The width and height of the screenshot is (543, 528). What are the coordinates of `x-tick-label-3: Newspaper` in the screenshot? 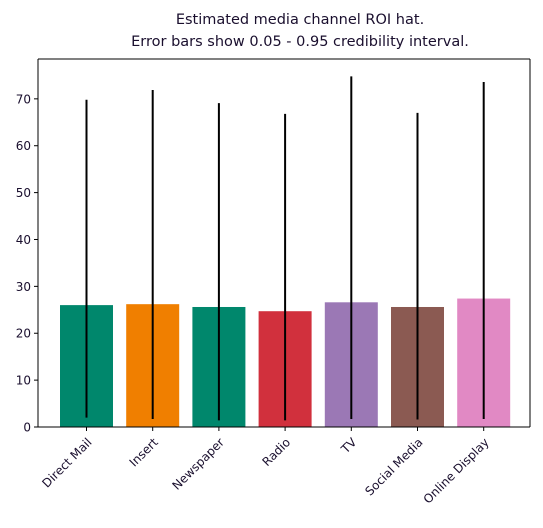 It's located at (199, 464).